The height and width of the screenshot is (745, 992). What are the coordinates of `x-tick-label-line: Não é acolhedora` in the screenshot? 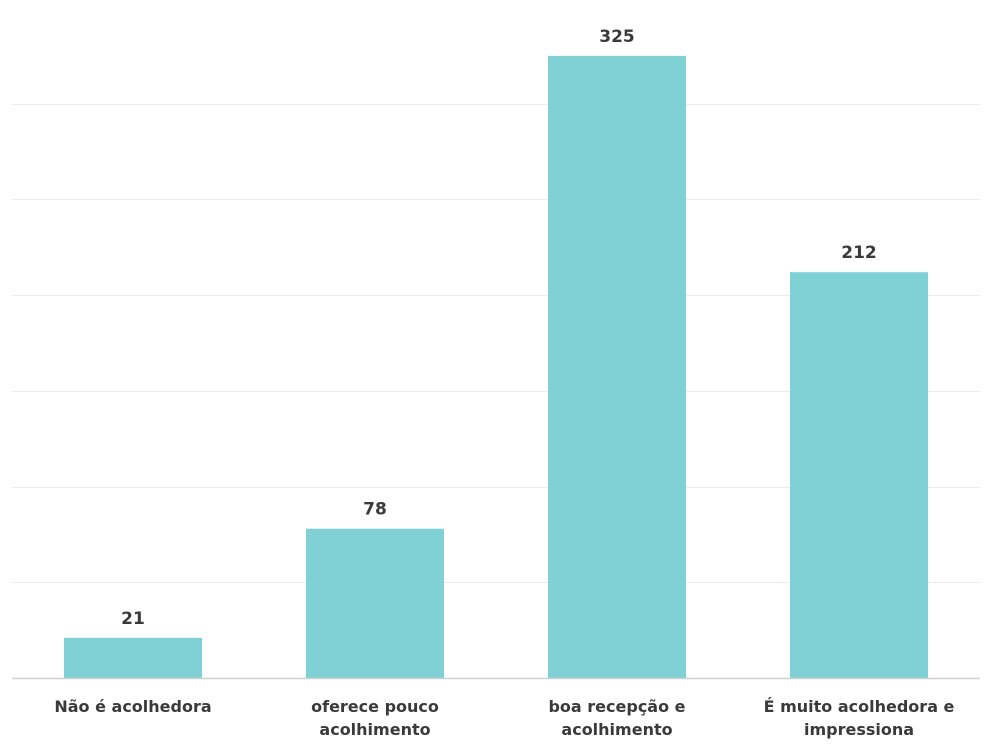 It's located at (132, 706).